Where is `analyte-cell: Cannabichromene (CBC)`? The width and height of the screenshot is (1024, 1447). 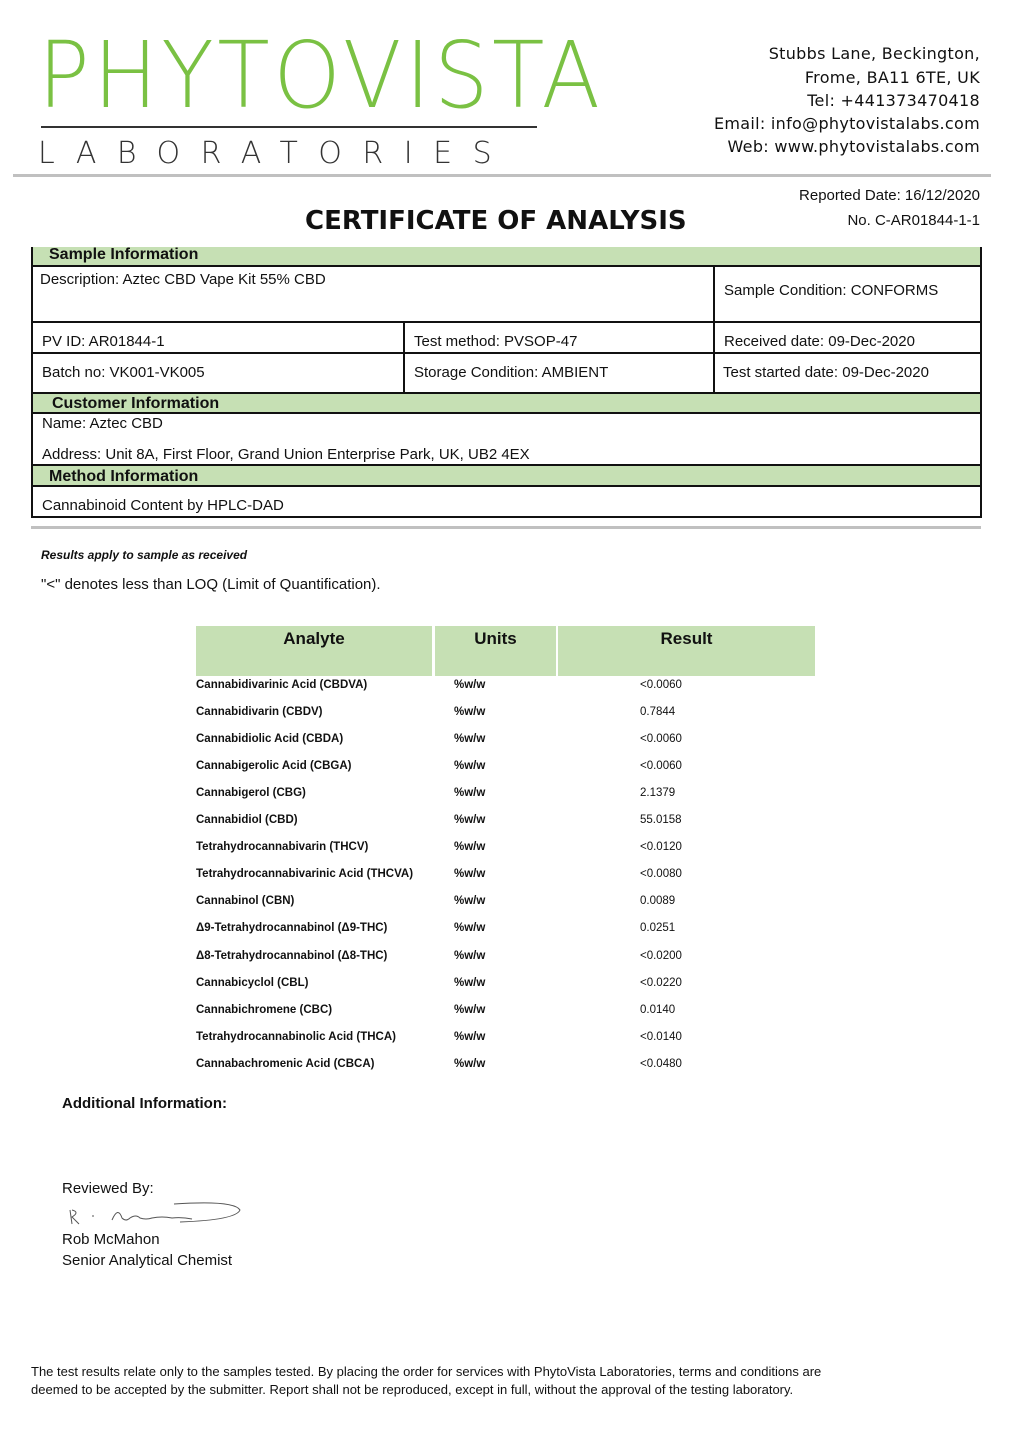 analyte-cell: Cannabichromene (CBC) is located at coordinates (264, 1009).